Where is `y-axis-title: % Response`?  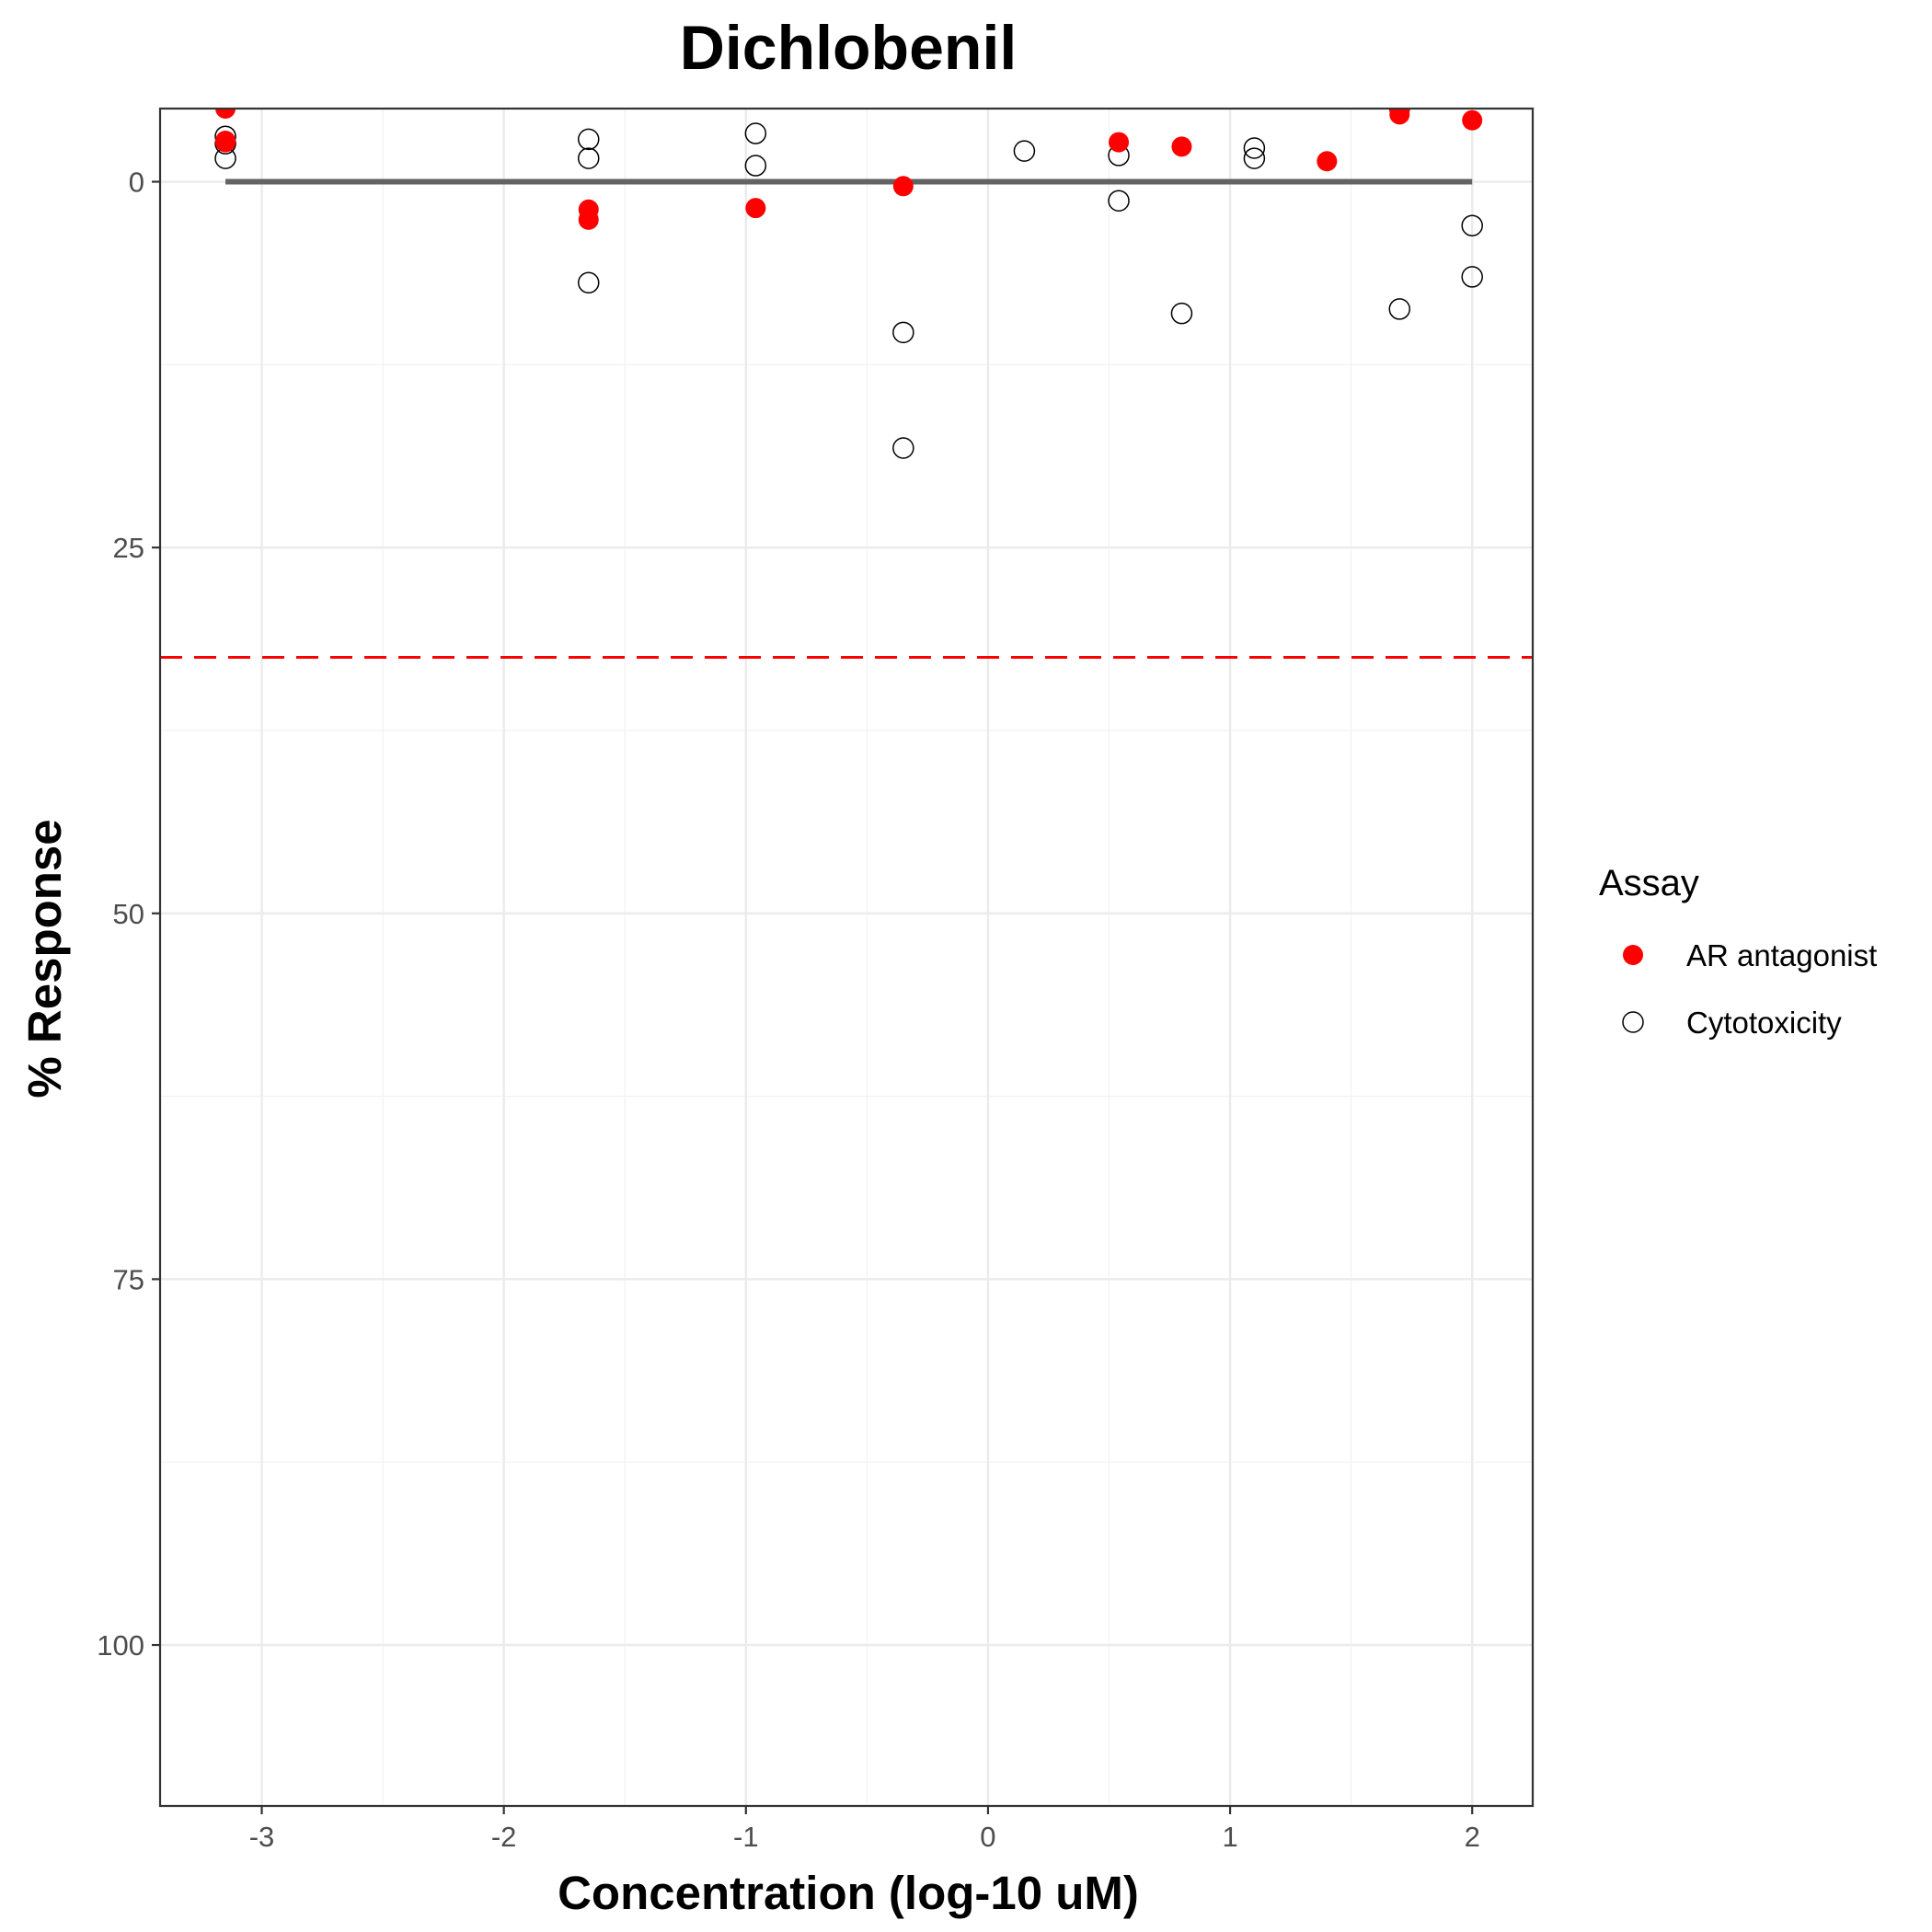 y-axis-title: % Response is located at coordinates (44, 958).